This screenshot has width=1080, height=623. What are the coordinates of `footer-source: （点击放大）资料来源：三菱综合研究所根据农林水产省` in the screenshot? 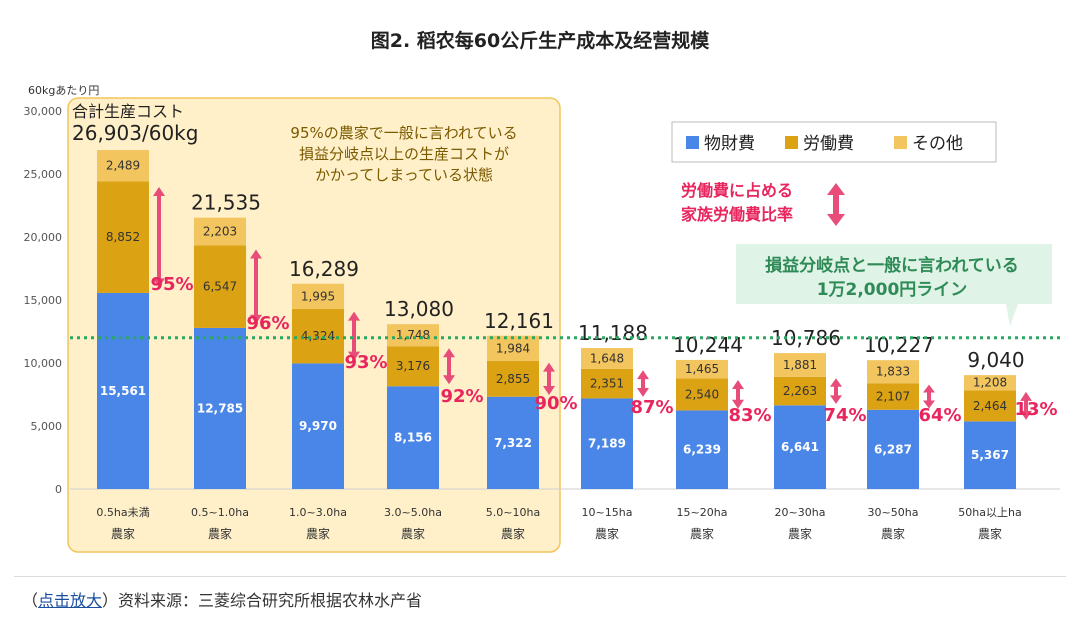 It's located at (222, 599).